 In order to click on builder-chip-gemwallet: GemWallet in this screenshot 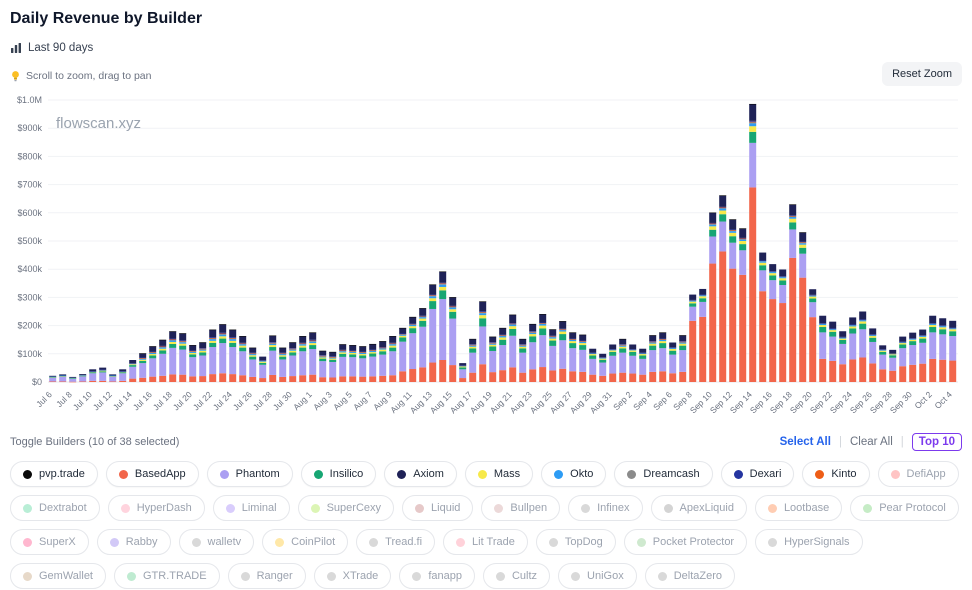, I will do `click(58, 576)`.